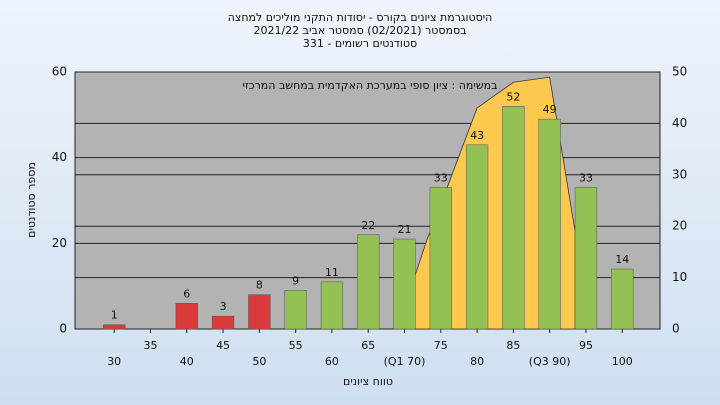 Image resolution: width=720 pixels, height=405 pixels. I want to click on x-tick-label: 65, so click(368, 345).